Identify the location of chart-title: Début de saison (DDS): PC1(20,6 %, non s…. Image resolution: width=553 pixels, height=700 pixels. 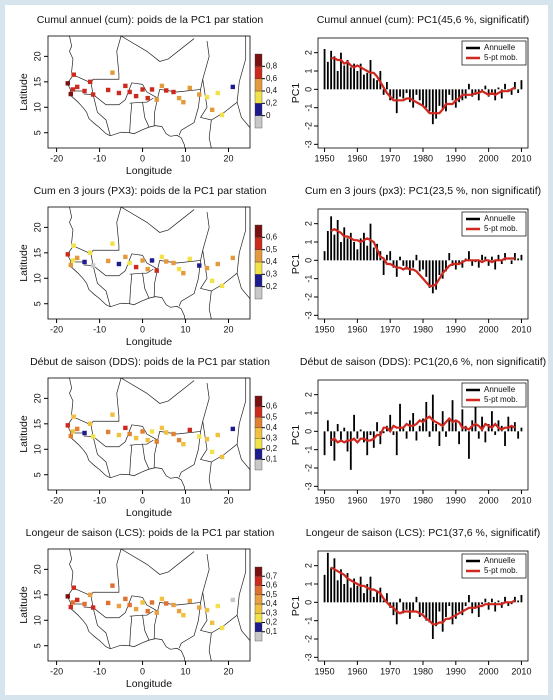
(423, 362).